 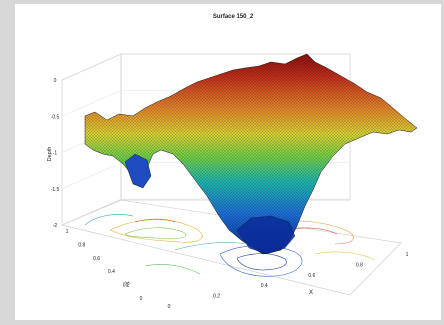 What do you see at coordinates (169, 307) in the screenshot?
I see `x-tick-label: 0` at bounding box center [169, 307].